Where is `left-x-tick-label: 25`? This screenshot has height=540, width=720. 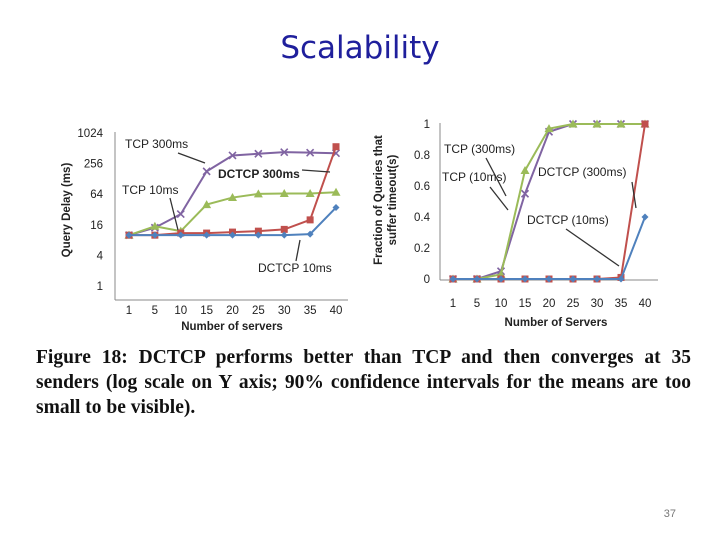 left-x-tick-label: 25 is located at coordinates (258, 311).